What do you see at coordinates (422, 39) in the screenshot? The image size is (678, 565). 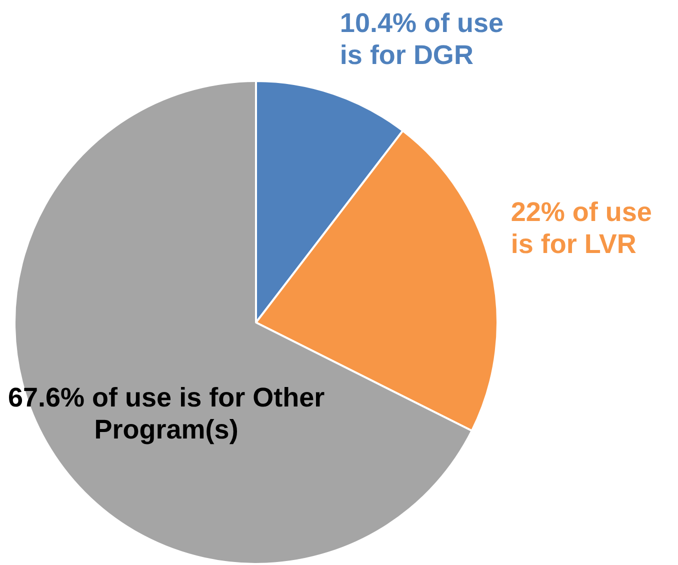 I see `slice-label: 10.4% of use is for DGR` at bounding box center [422, 39].